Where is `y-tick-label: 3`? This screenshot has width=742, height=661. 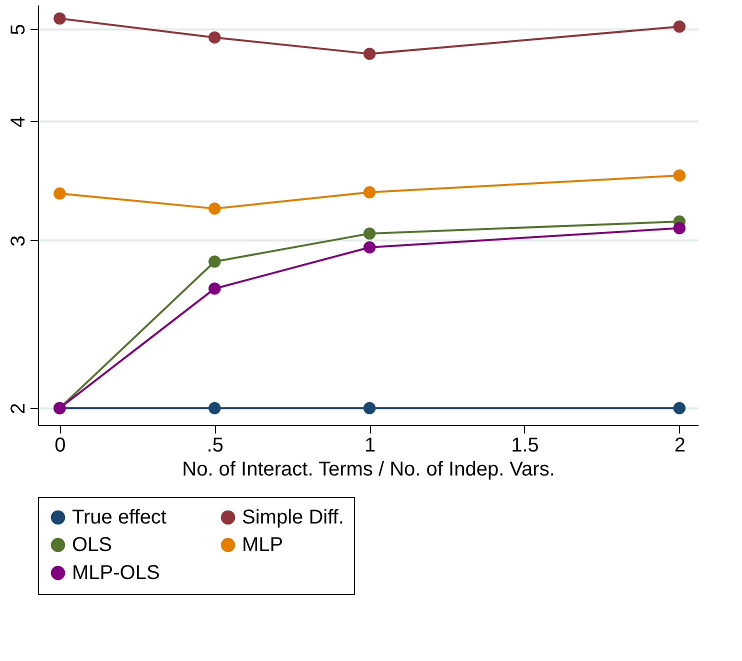 y-tick-label: 3 is located at coordinates (19, 240).